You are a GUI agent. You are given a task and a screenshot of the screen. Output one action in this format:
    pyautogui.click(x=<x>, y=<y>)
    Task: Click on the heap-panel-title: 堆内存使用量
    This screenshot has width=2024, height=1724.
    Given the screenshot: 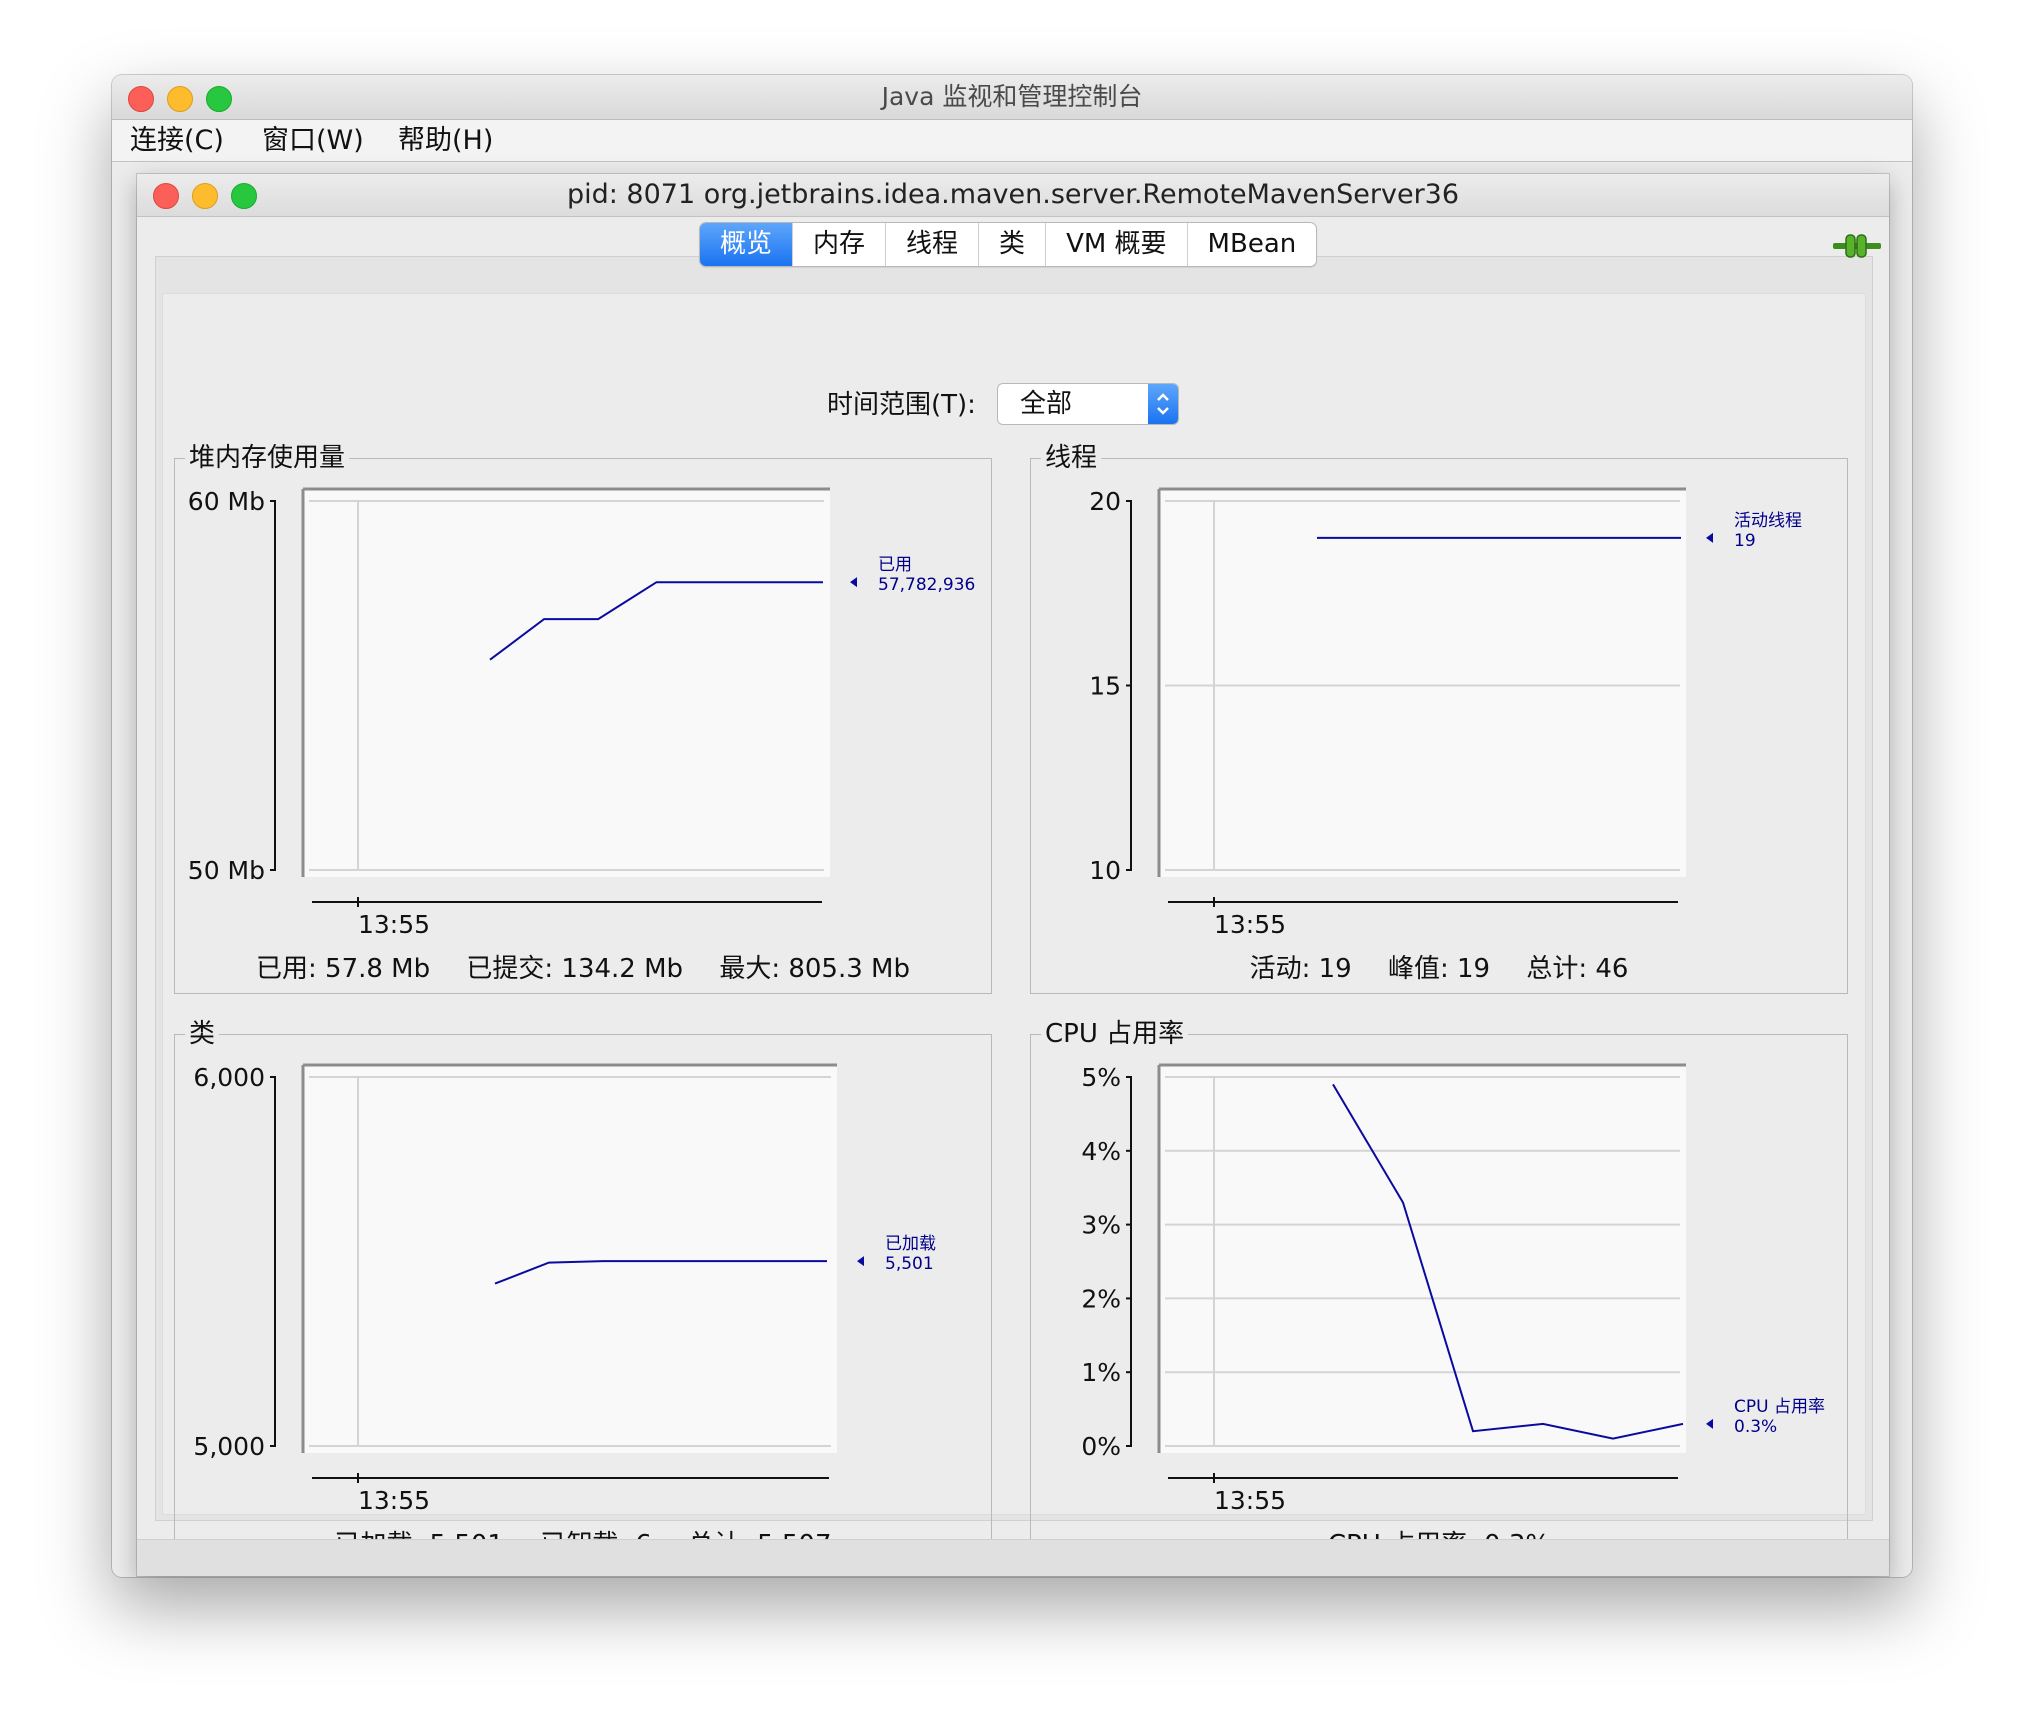 What is the action you would take?
    pyautogui.click(x=267, y=458)
    